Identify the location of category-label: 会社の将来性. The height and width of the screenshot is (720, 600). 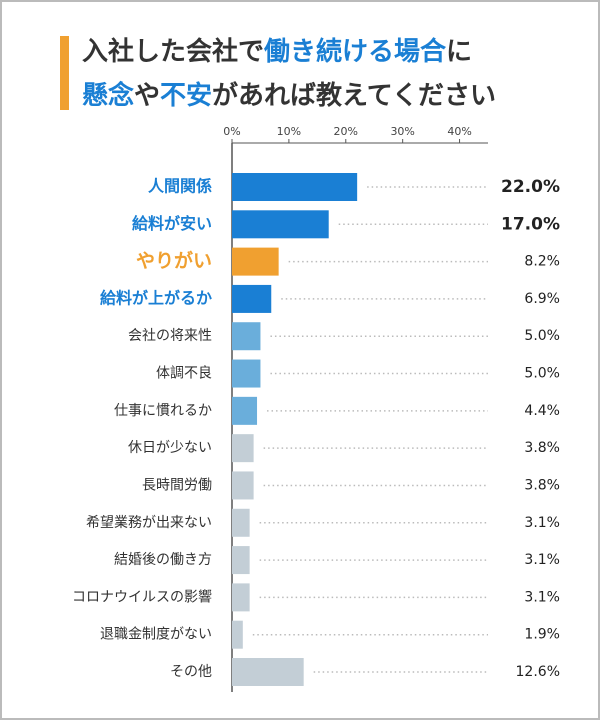
(170, 336).